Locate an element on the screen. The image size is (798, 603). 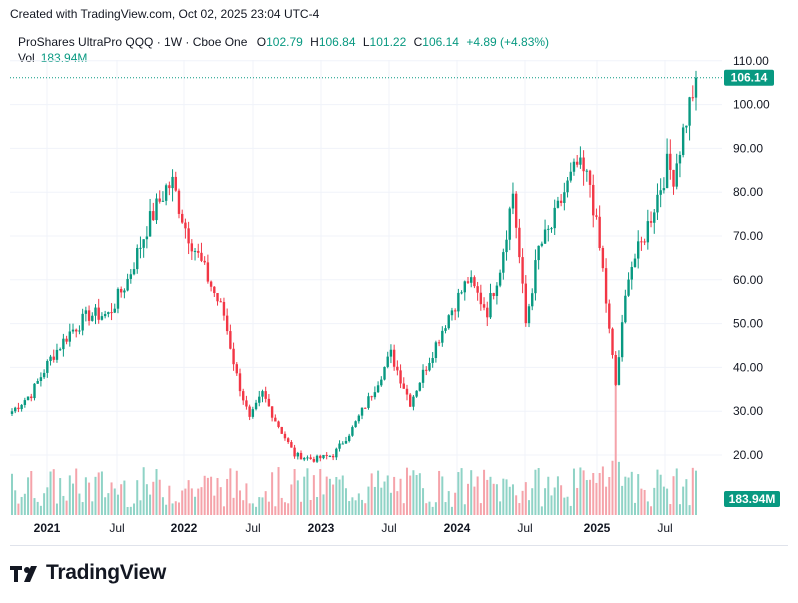
last-volume-label: 183.94M is located at coordinates (752, 499).